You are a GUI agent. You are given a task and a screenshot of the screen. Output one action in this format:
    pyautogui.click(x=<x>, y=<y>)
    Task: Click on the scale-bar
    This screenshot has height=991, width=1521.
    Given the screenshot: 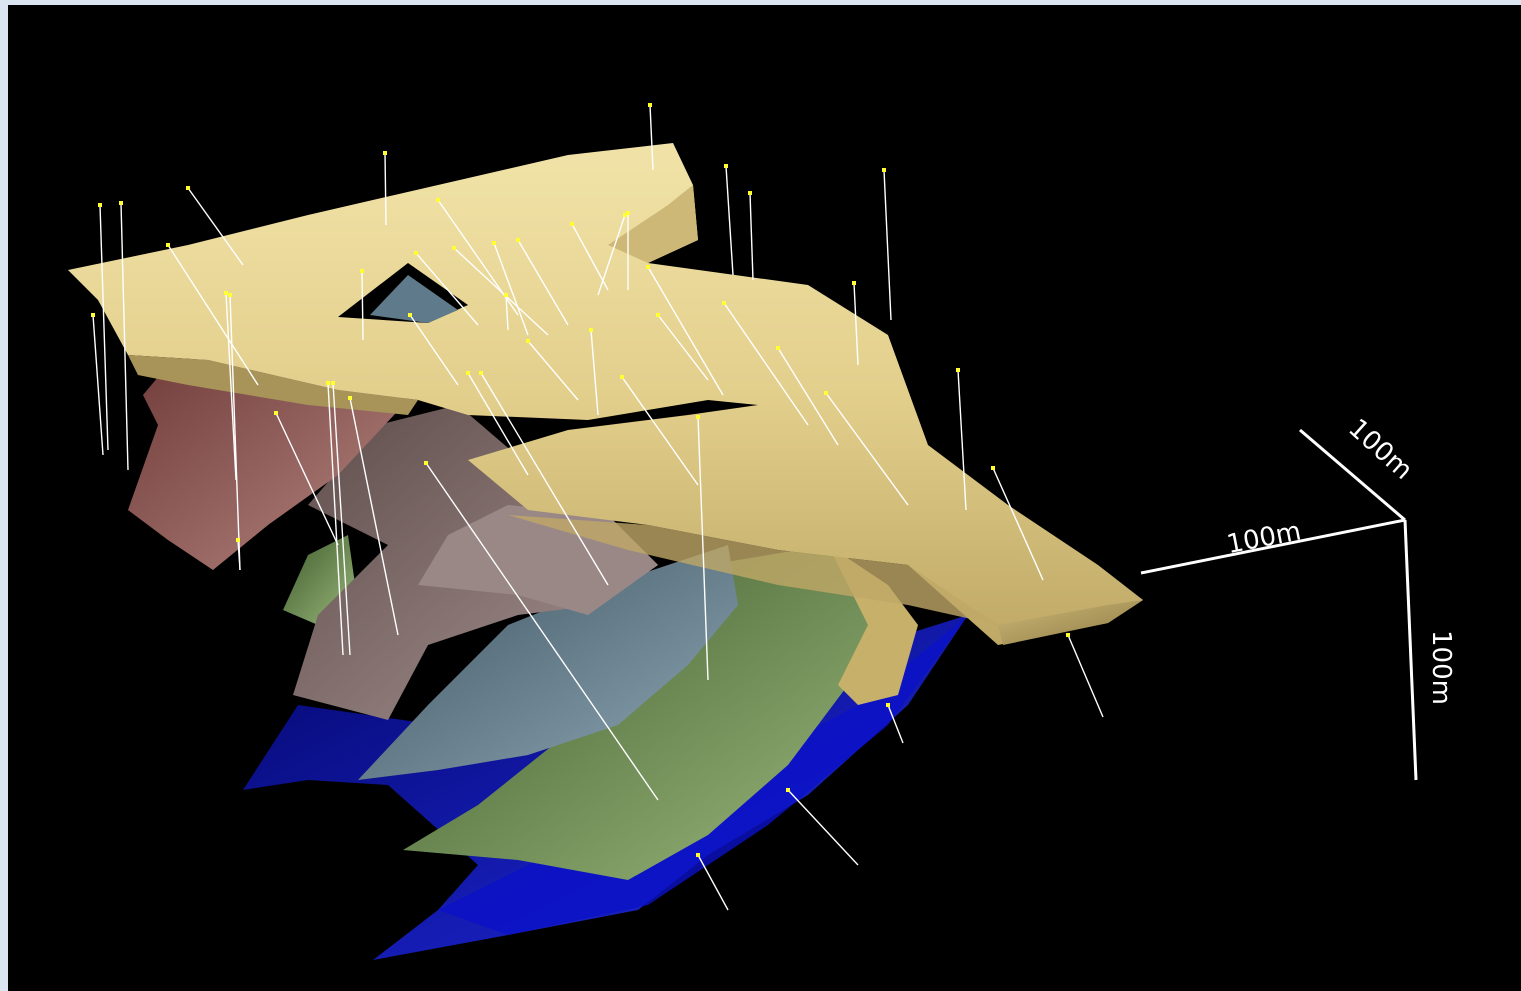 What is the action you would take?
    pyautogui.click(x=1279, y=604)
    